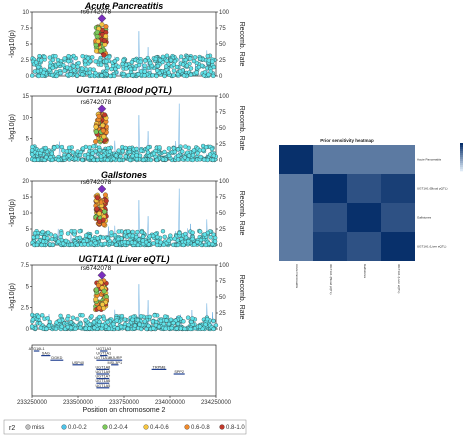 Image resolution: width=474 pixels, height=444 pixels. What do you see at coordinates (170, 403) in the screenshot?
I see `x-tick-label: 234000000` at bounding box center [170, 403].